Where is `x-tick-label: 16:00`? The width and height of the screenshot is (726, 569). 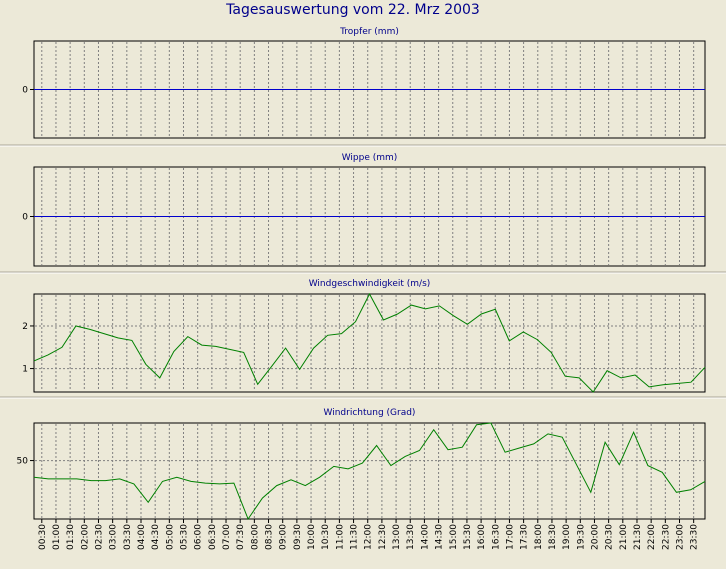
x-tick-label: 16:00 is located at coordinates (482, 537).